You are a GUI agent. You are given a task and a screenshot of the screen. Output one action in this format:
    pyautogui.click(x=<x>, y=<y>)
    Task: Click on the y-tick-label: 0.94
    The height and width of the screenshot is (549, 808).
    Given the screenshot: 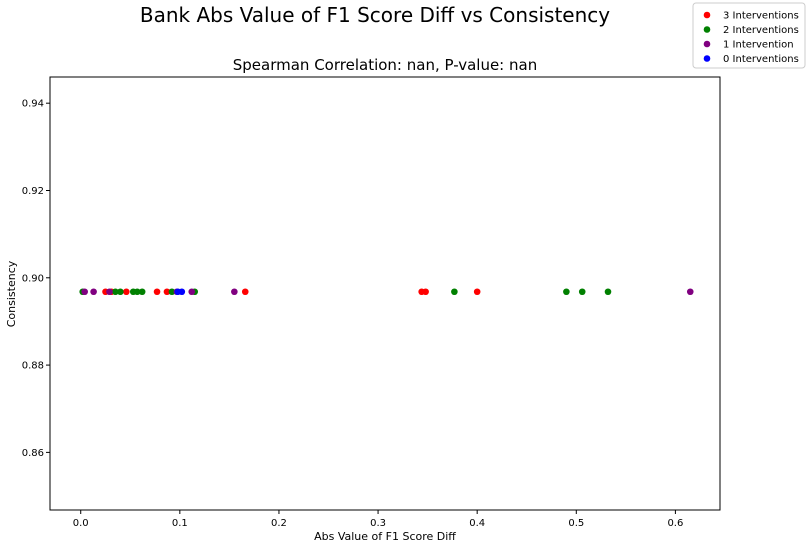 What is the action you would take?
    pyautogui.click(x=33, y=104)
    